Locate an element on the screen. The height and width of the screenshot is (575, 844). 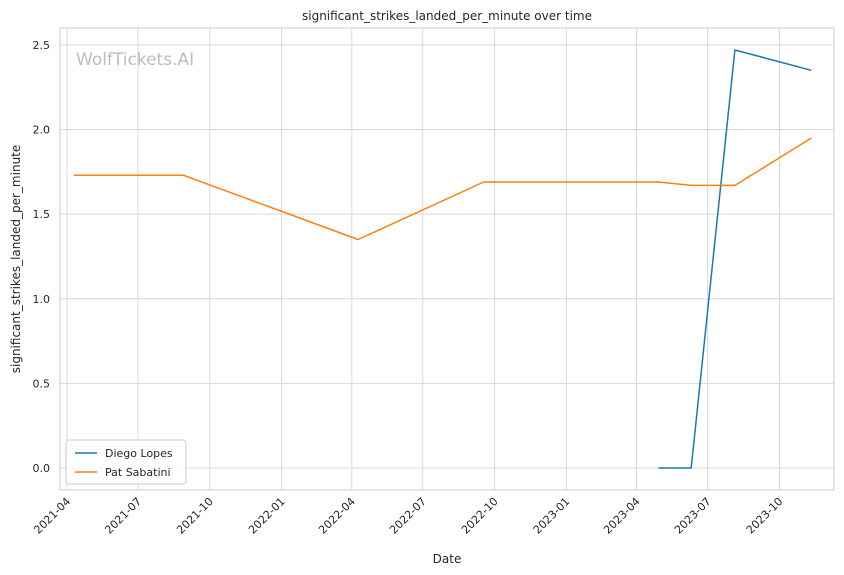
y-axis-label: significant_strikes_landed_per_minute is located at coordinates (16, 259).